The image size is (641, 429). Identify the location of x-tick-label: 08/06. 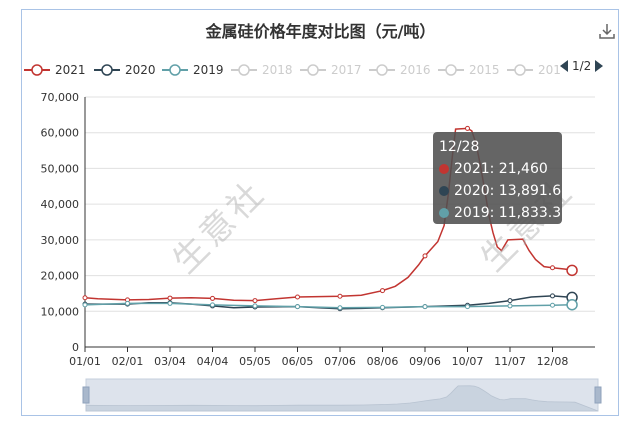
(383, 361).